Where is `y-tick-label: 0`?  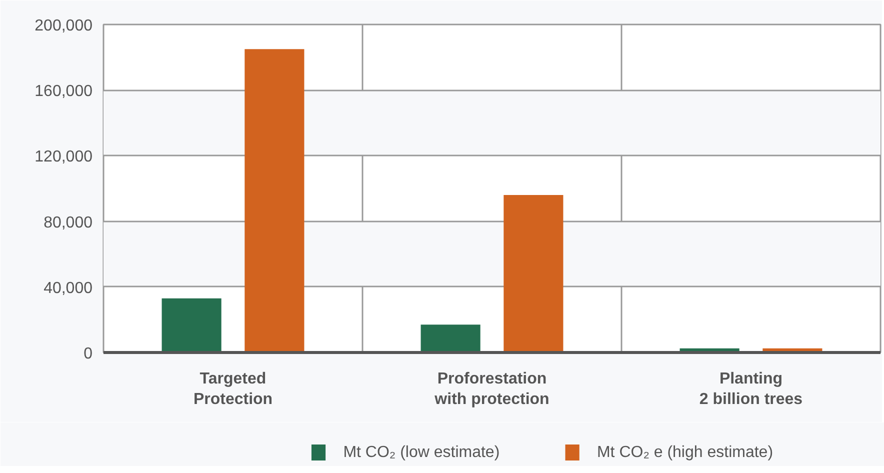
y-tick-label: 0 is located at coordinates (88, 354).